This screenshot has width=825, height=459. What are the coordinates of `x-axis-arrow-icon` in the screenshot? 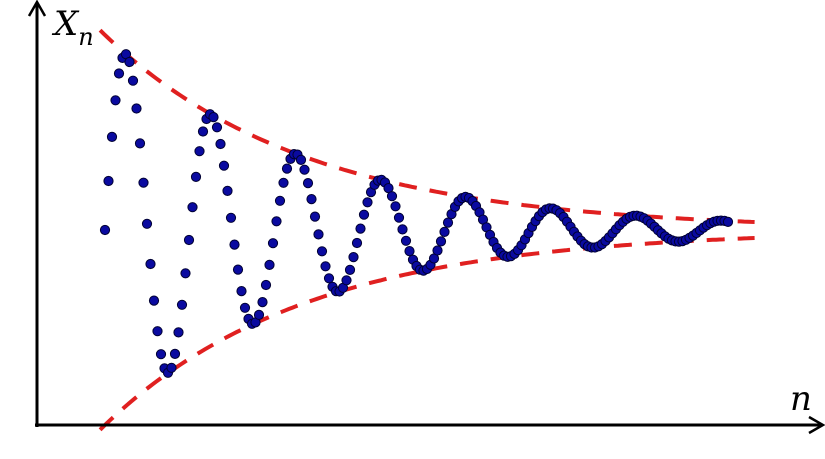 It's located at (816, 425).